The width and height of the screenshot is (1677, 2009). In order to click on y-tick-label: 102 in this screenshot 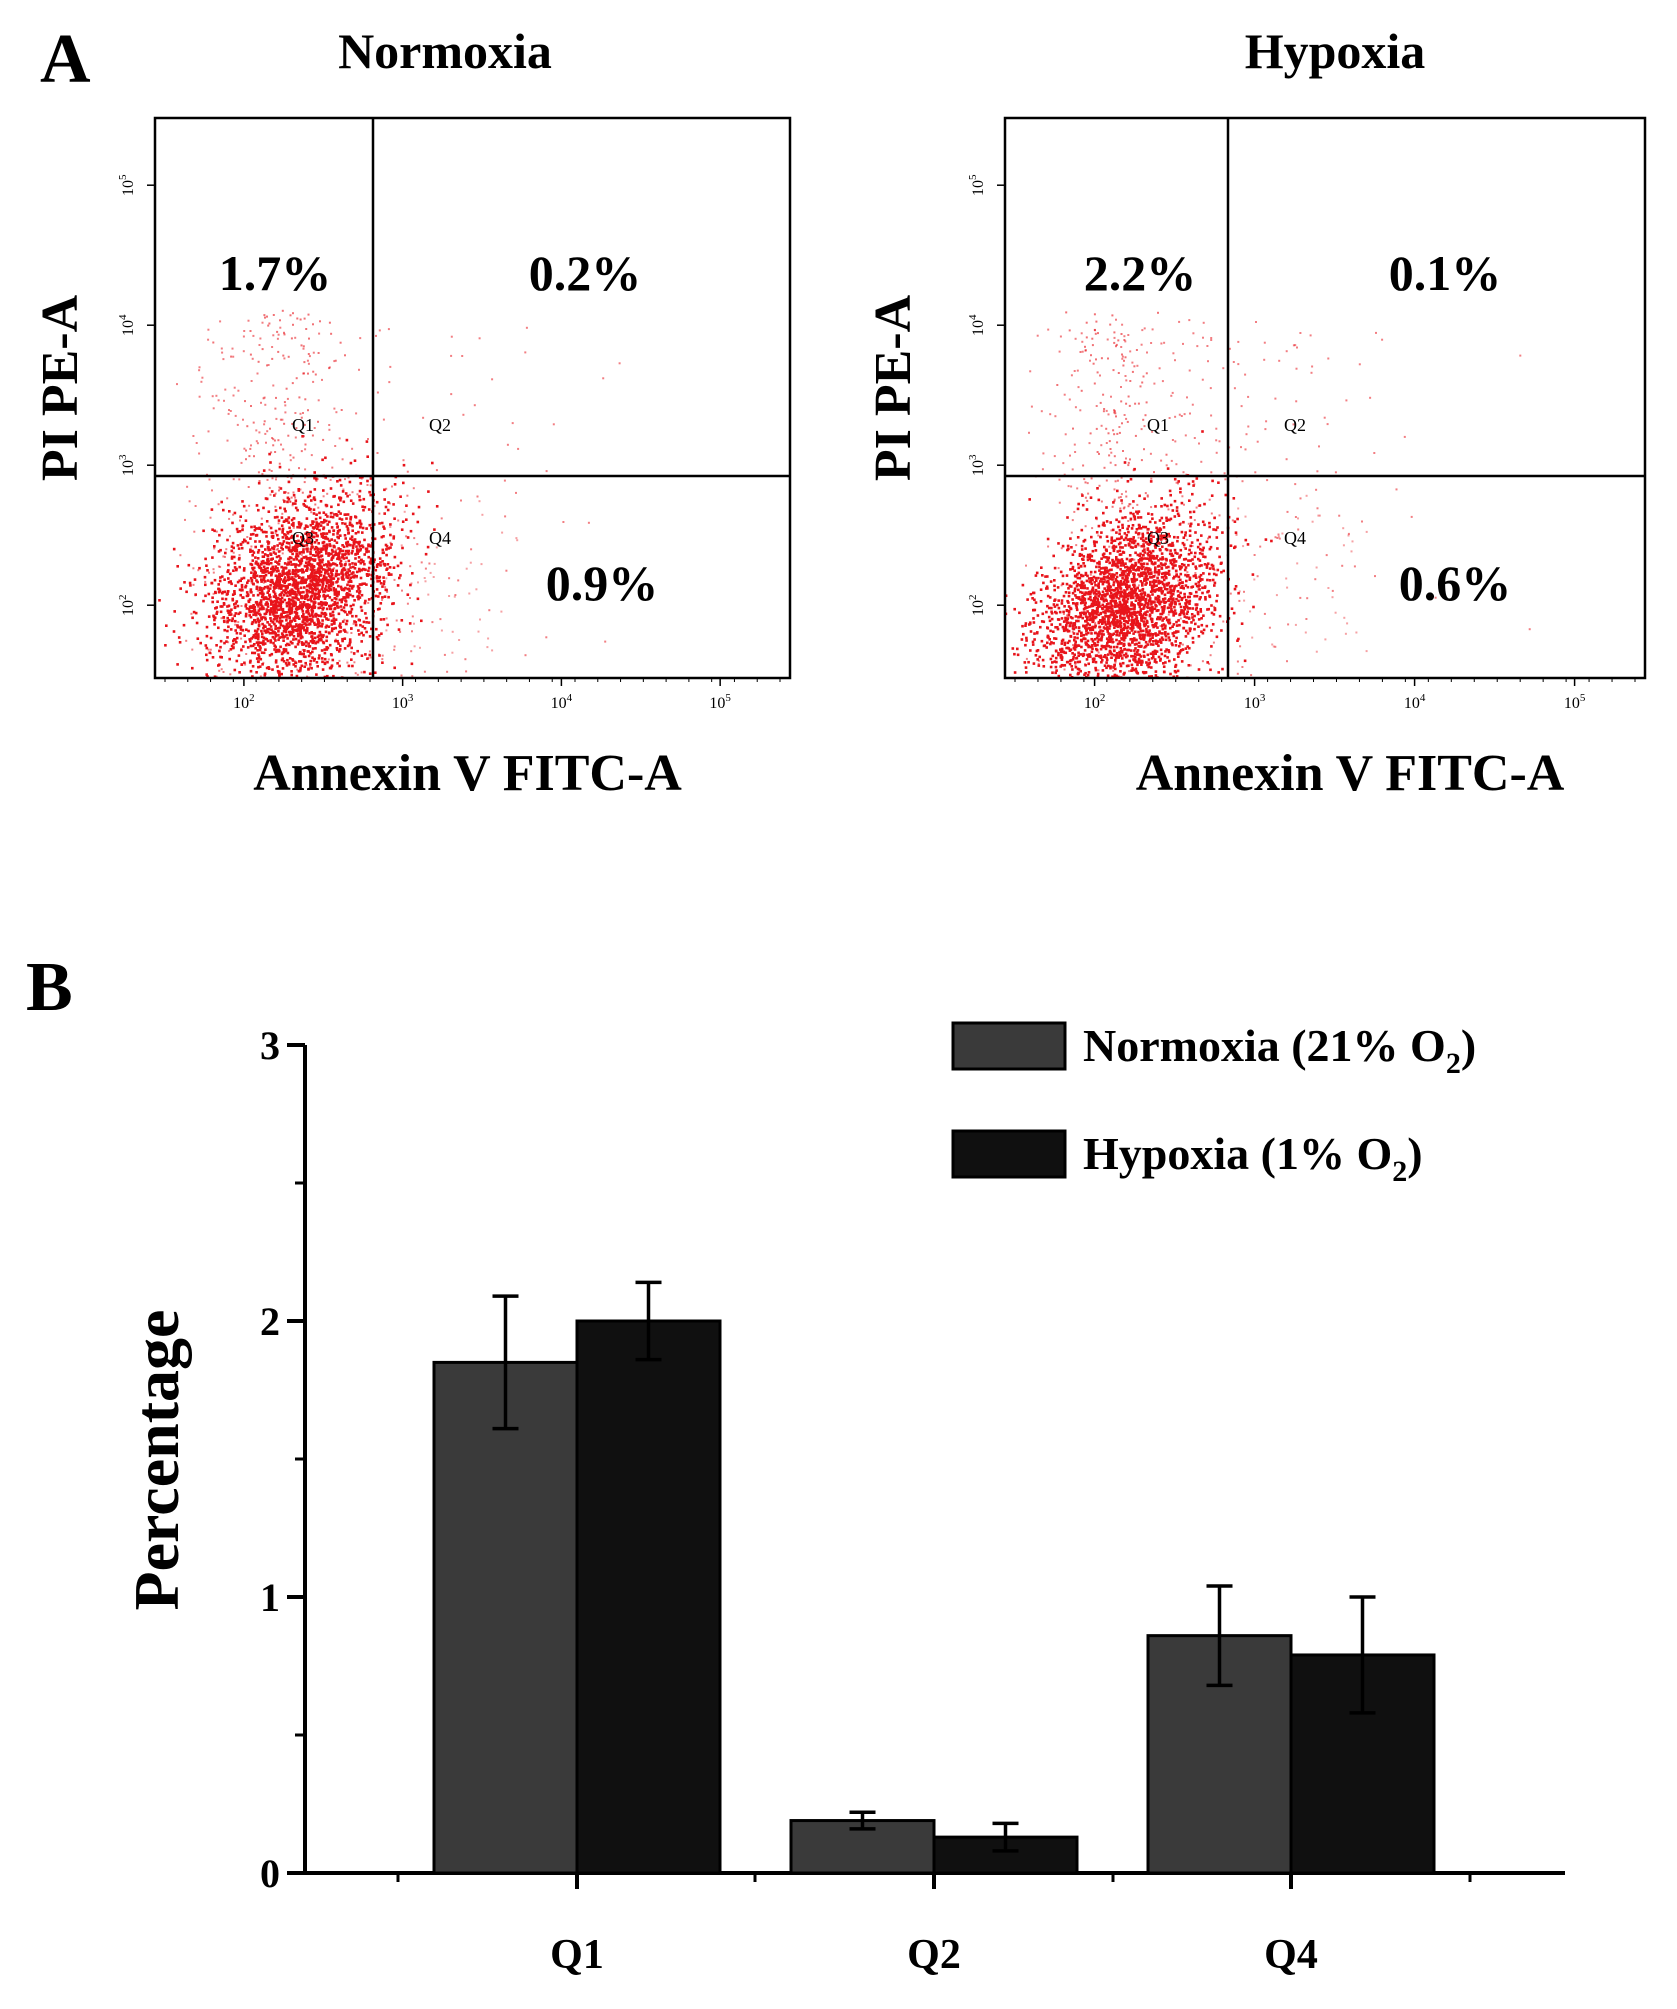, I will do `click(127, 605)`.